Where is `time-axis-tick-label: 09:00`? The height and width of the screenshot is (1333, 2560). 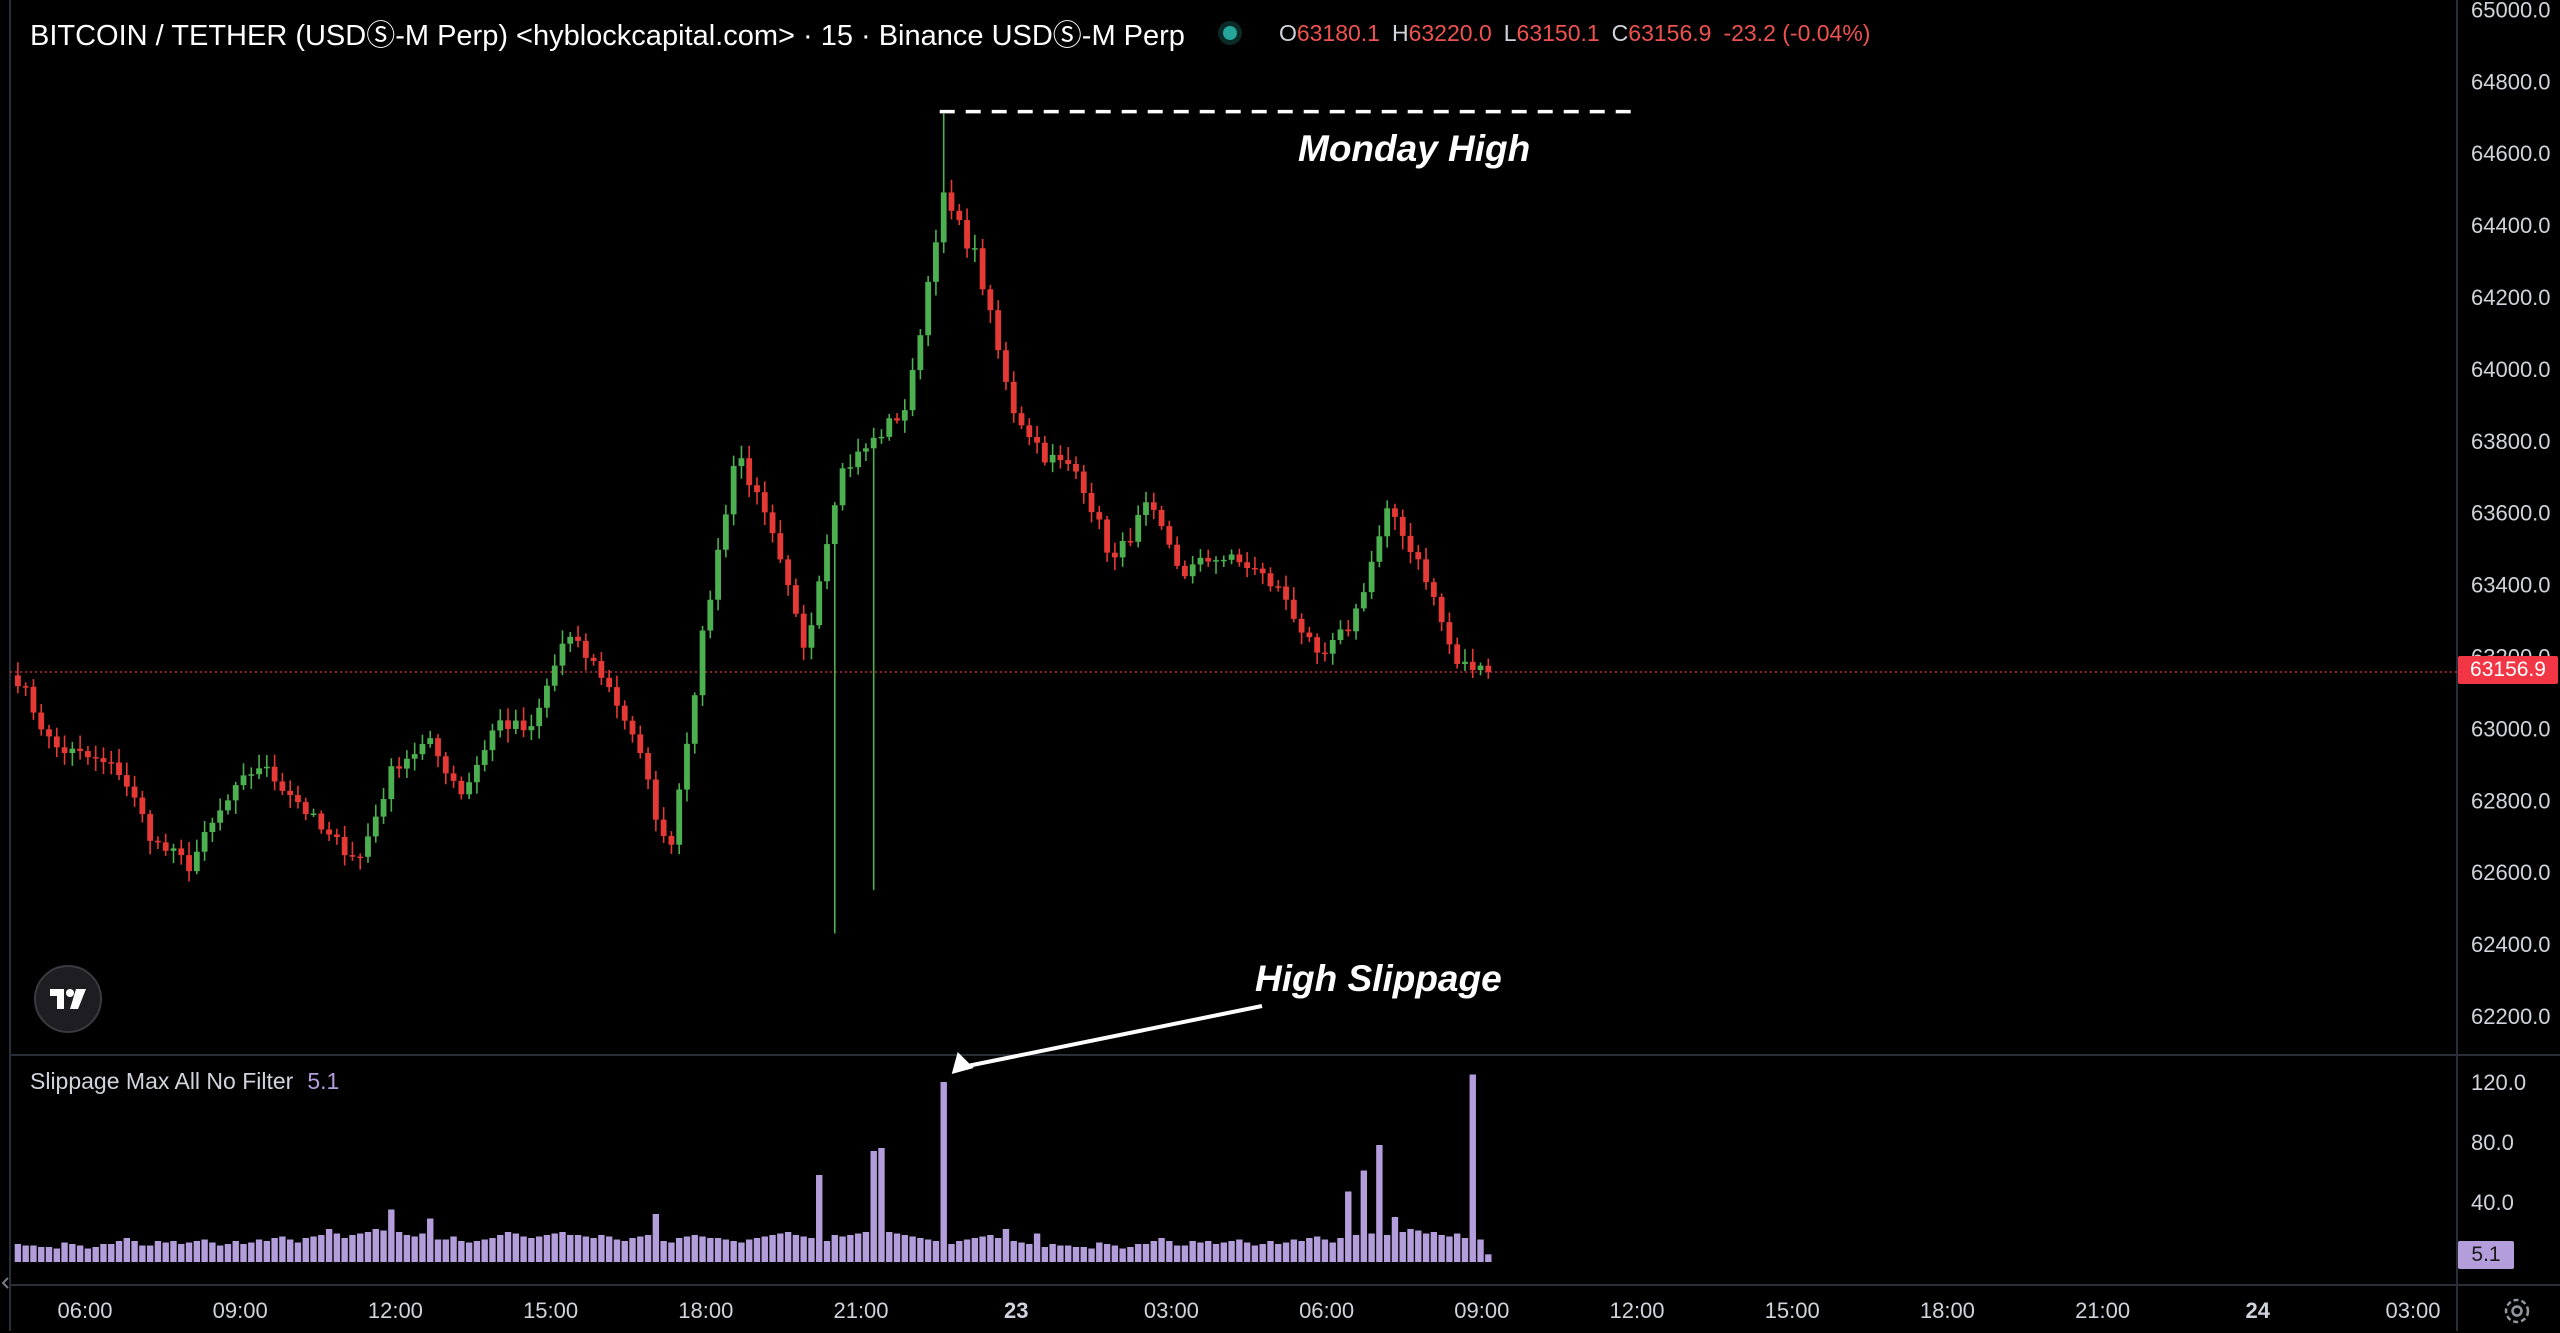
time-axis-tick-label: 09:00 is located at coordinates (240, 1310).